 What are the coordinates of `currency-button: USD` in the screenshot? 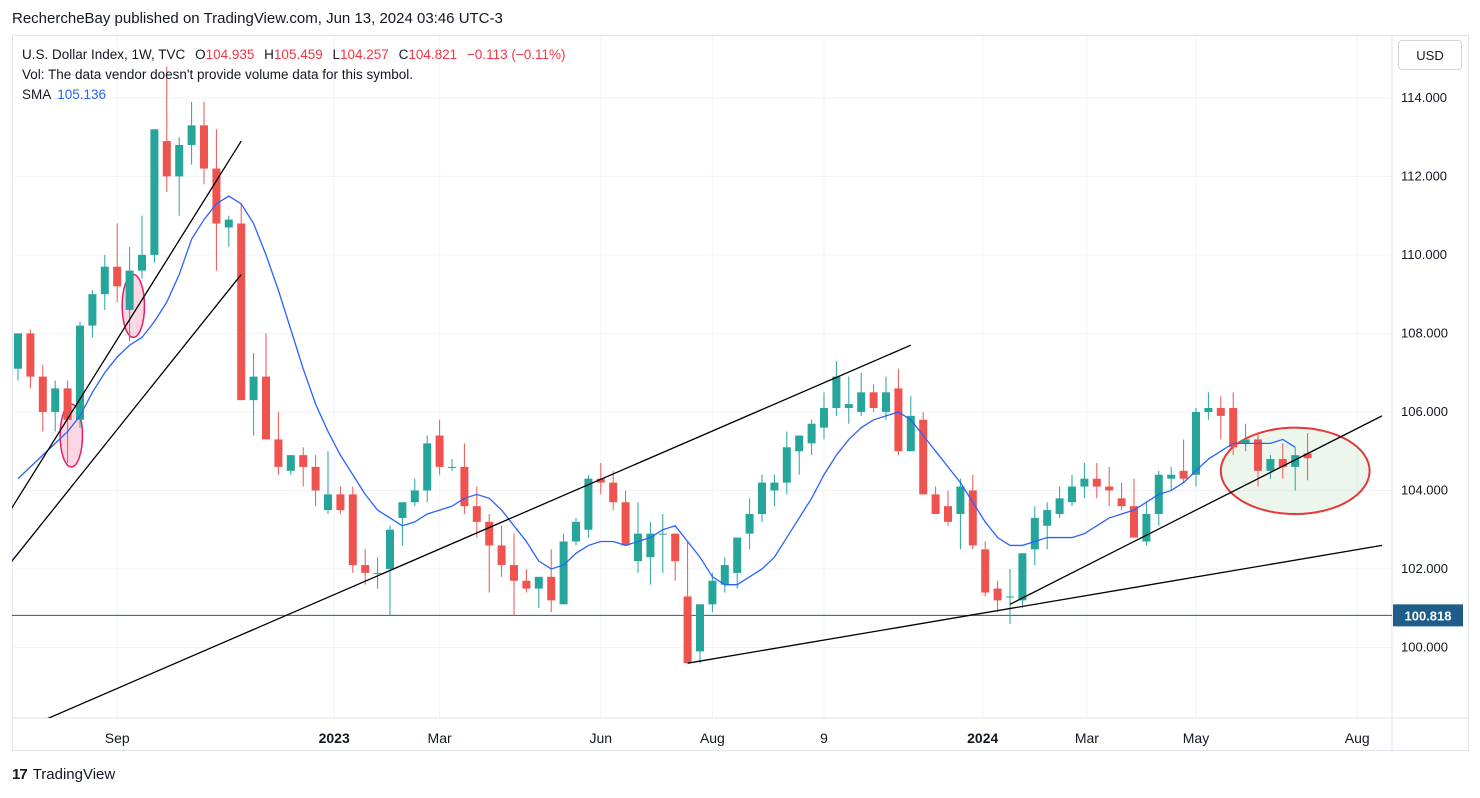 It's located at (1430, 55).